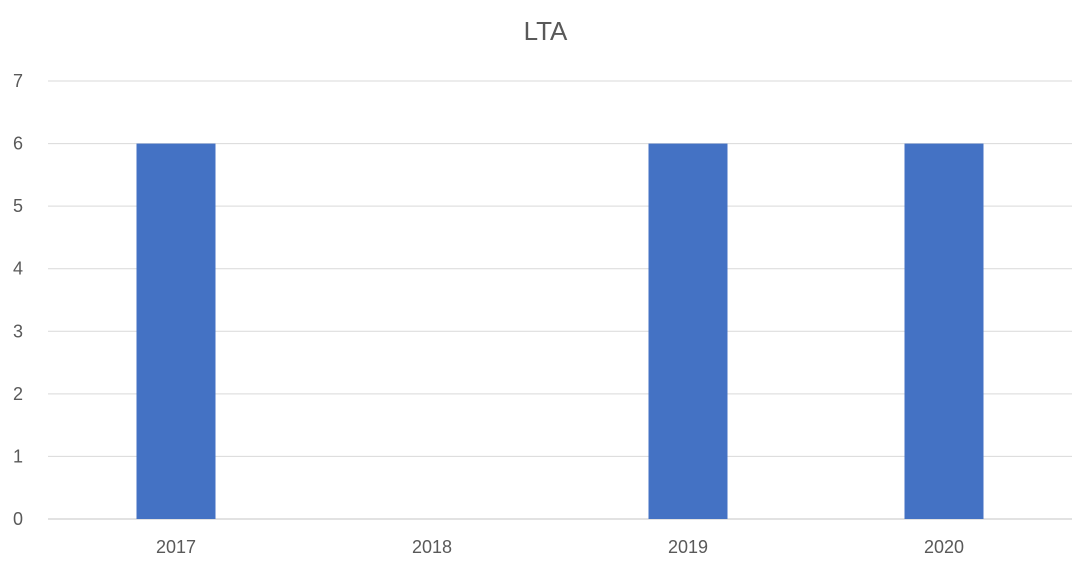 This screenshot has height=571, width=1091. Describe the element at coordinates (176, 547) in the screenshot. I see `x-tick-label: 2017` at that location.